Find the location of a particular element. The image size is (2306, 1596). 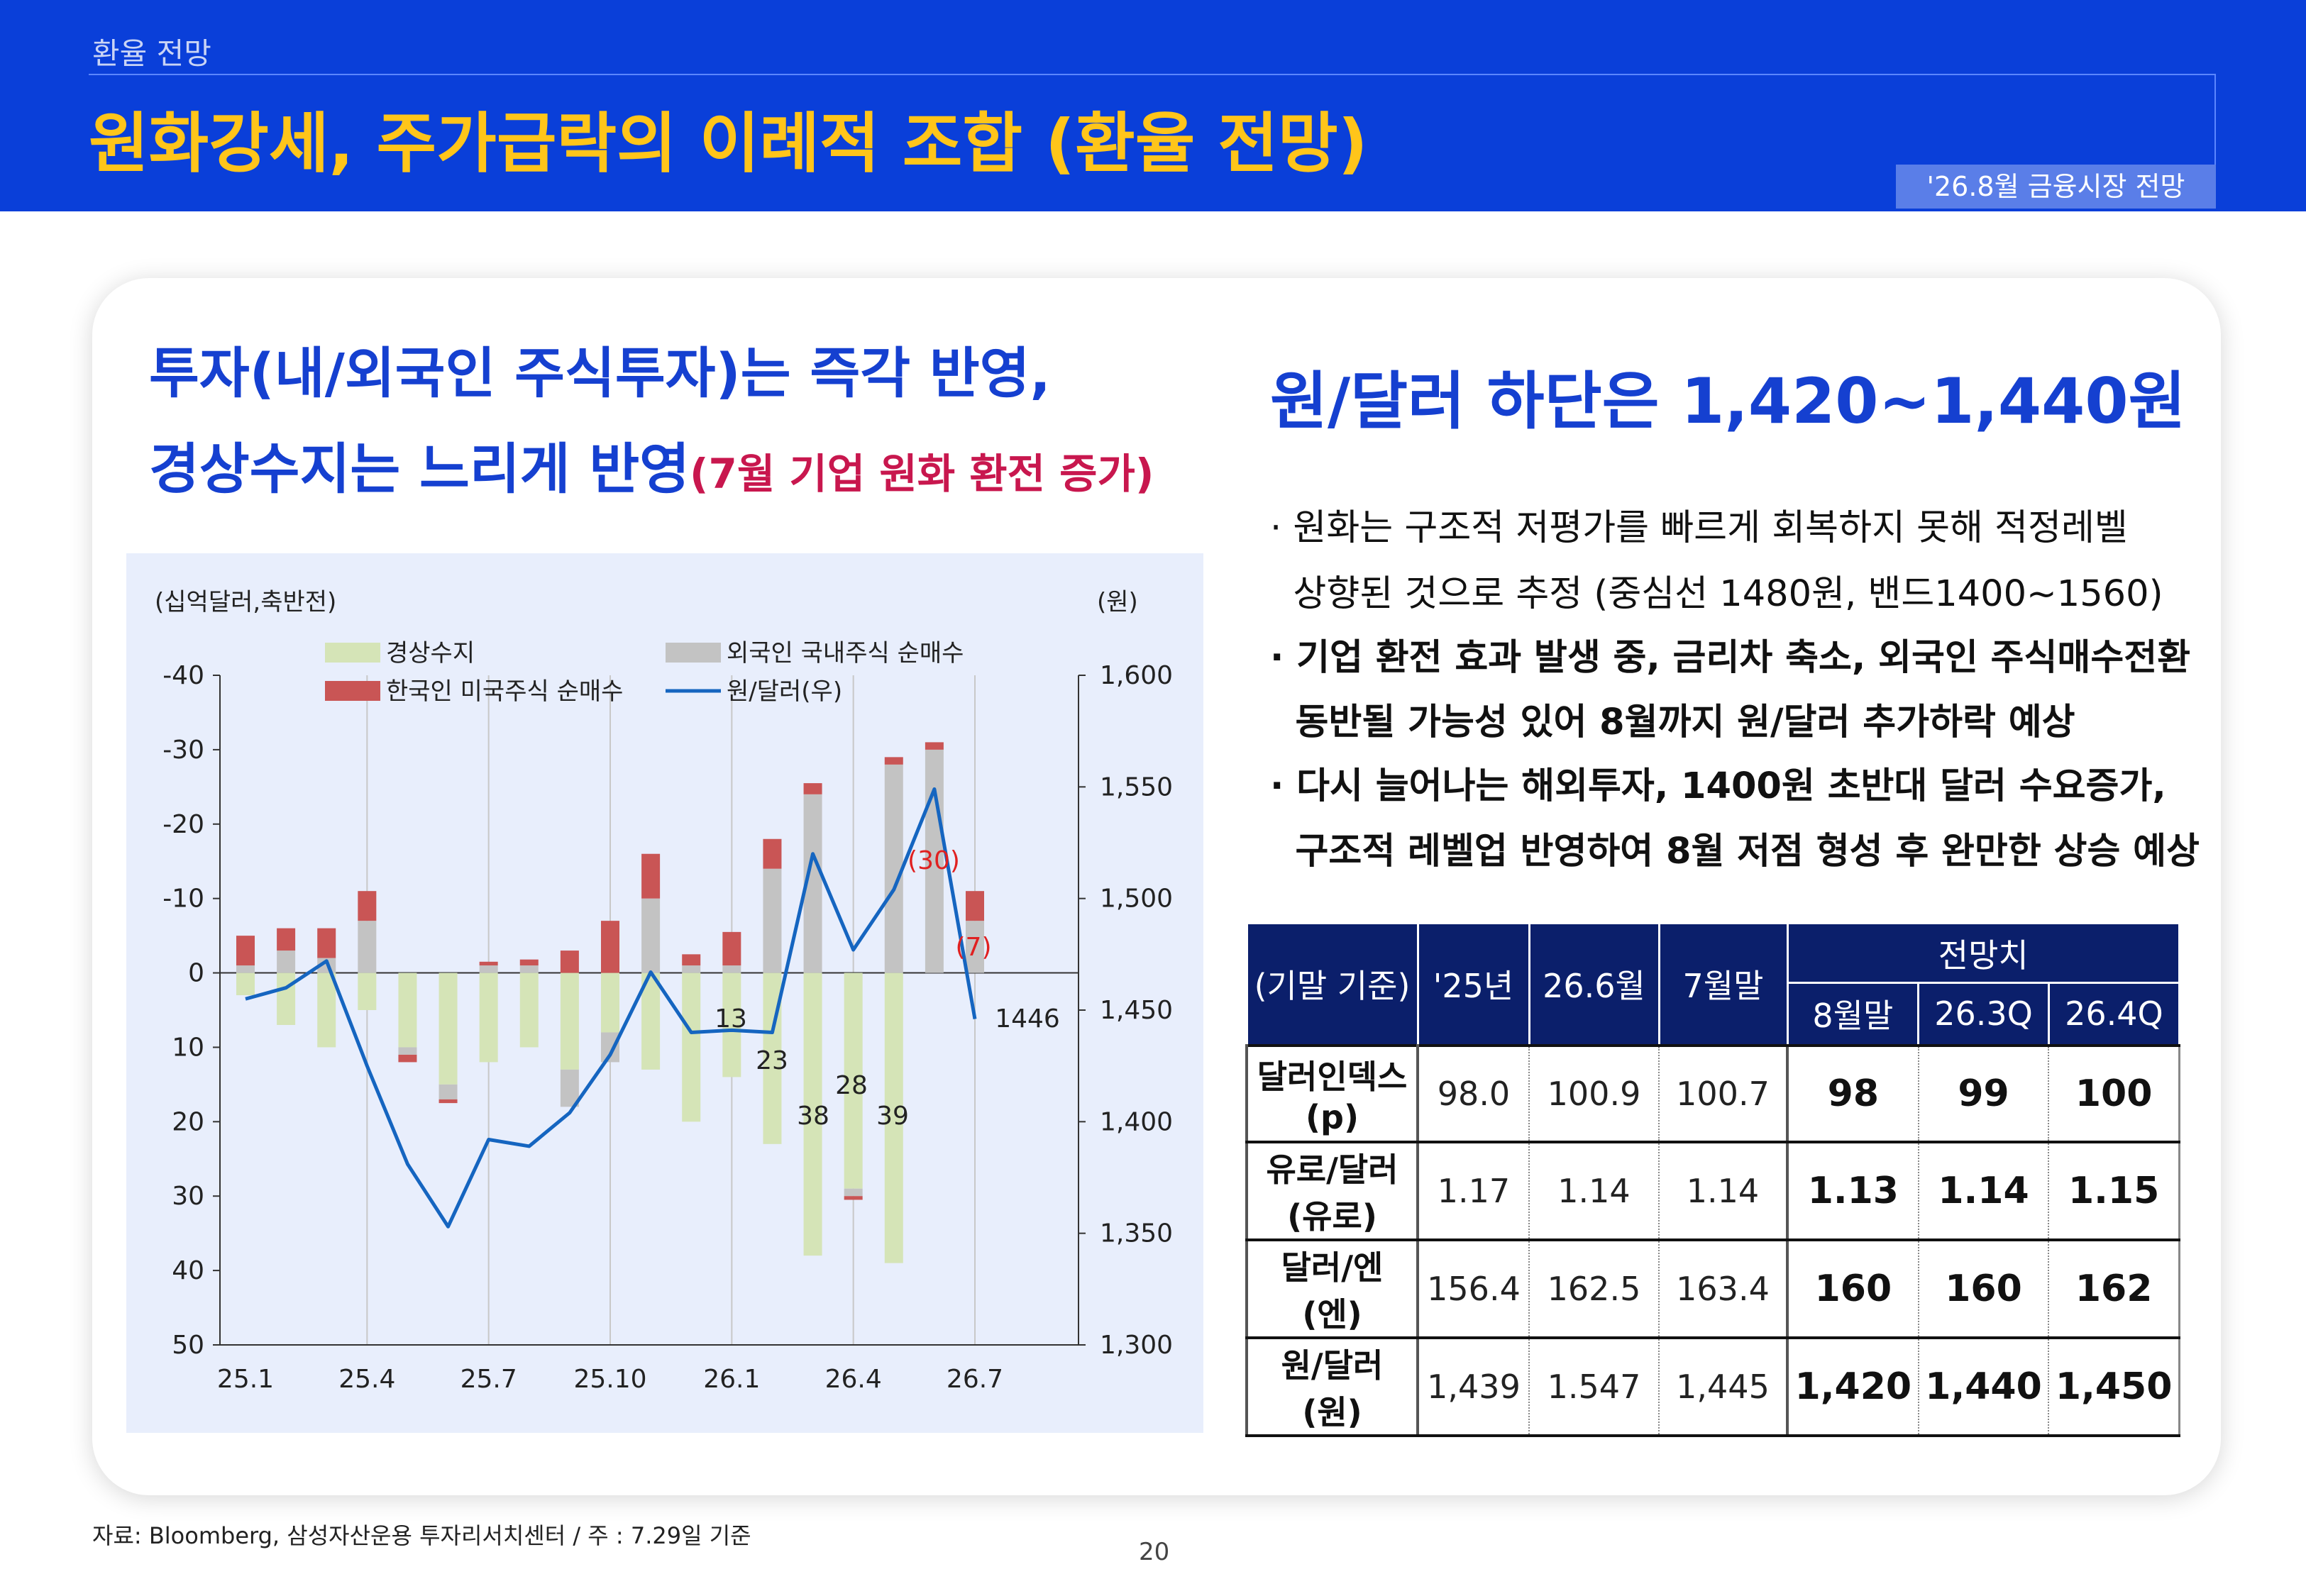

right-tick-label: 1,350 is located at coordinates (1136, 1233).